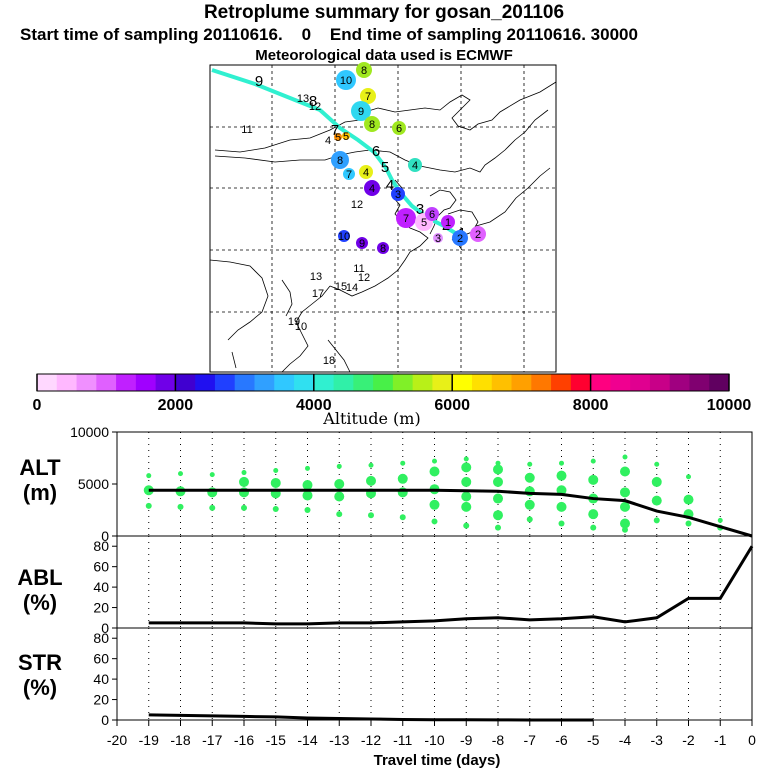  What do you see at coordinates (40, 687) in the screenshot?
I see `str-label-line2: (%)` at bounding box center [40, 687].